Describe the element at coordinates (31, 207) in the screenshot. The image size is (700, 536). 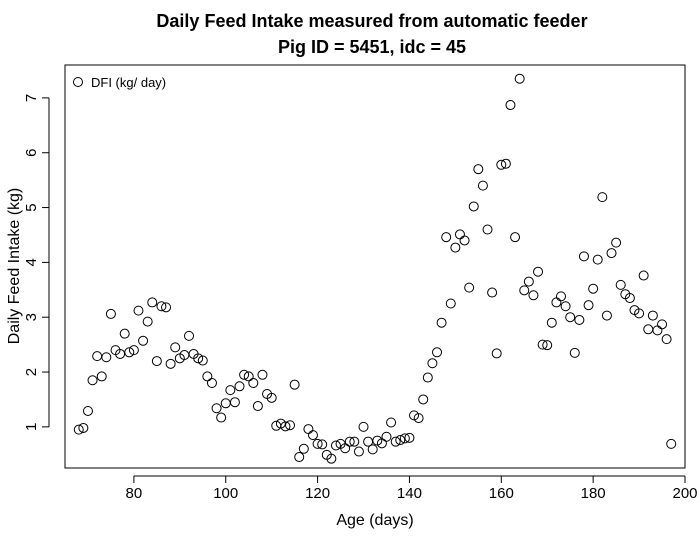
I see `y-tick-label: 5` at that location.